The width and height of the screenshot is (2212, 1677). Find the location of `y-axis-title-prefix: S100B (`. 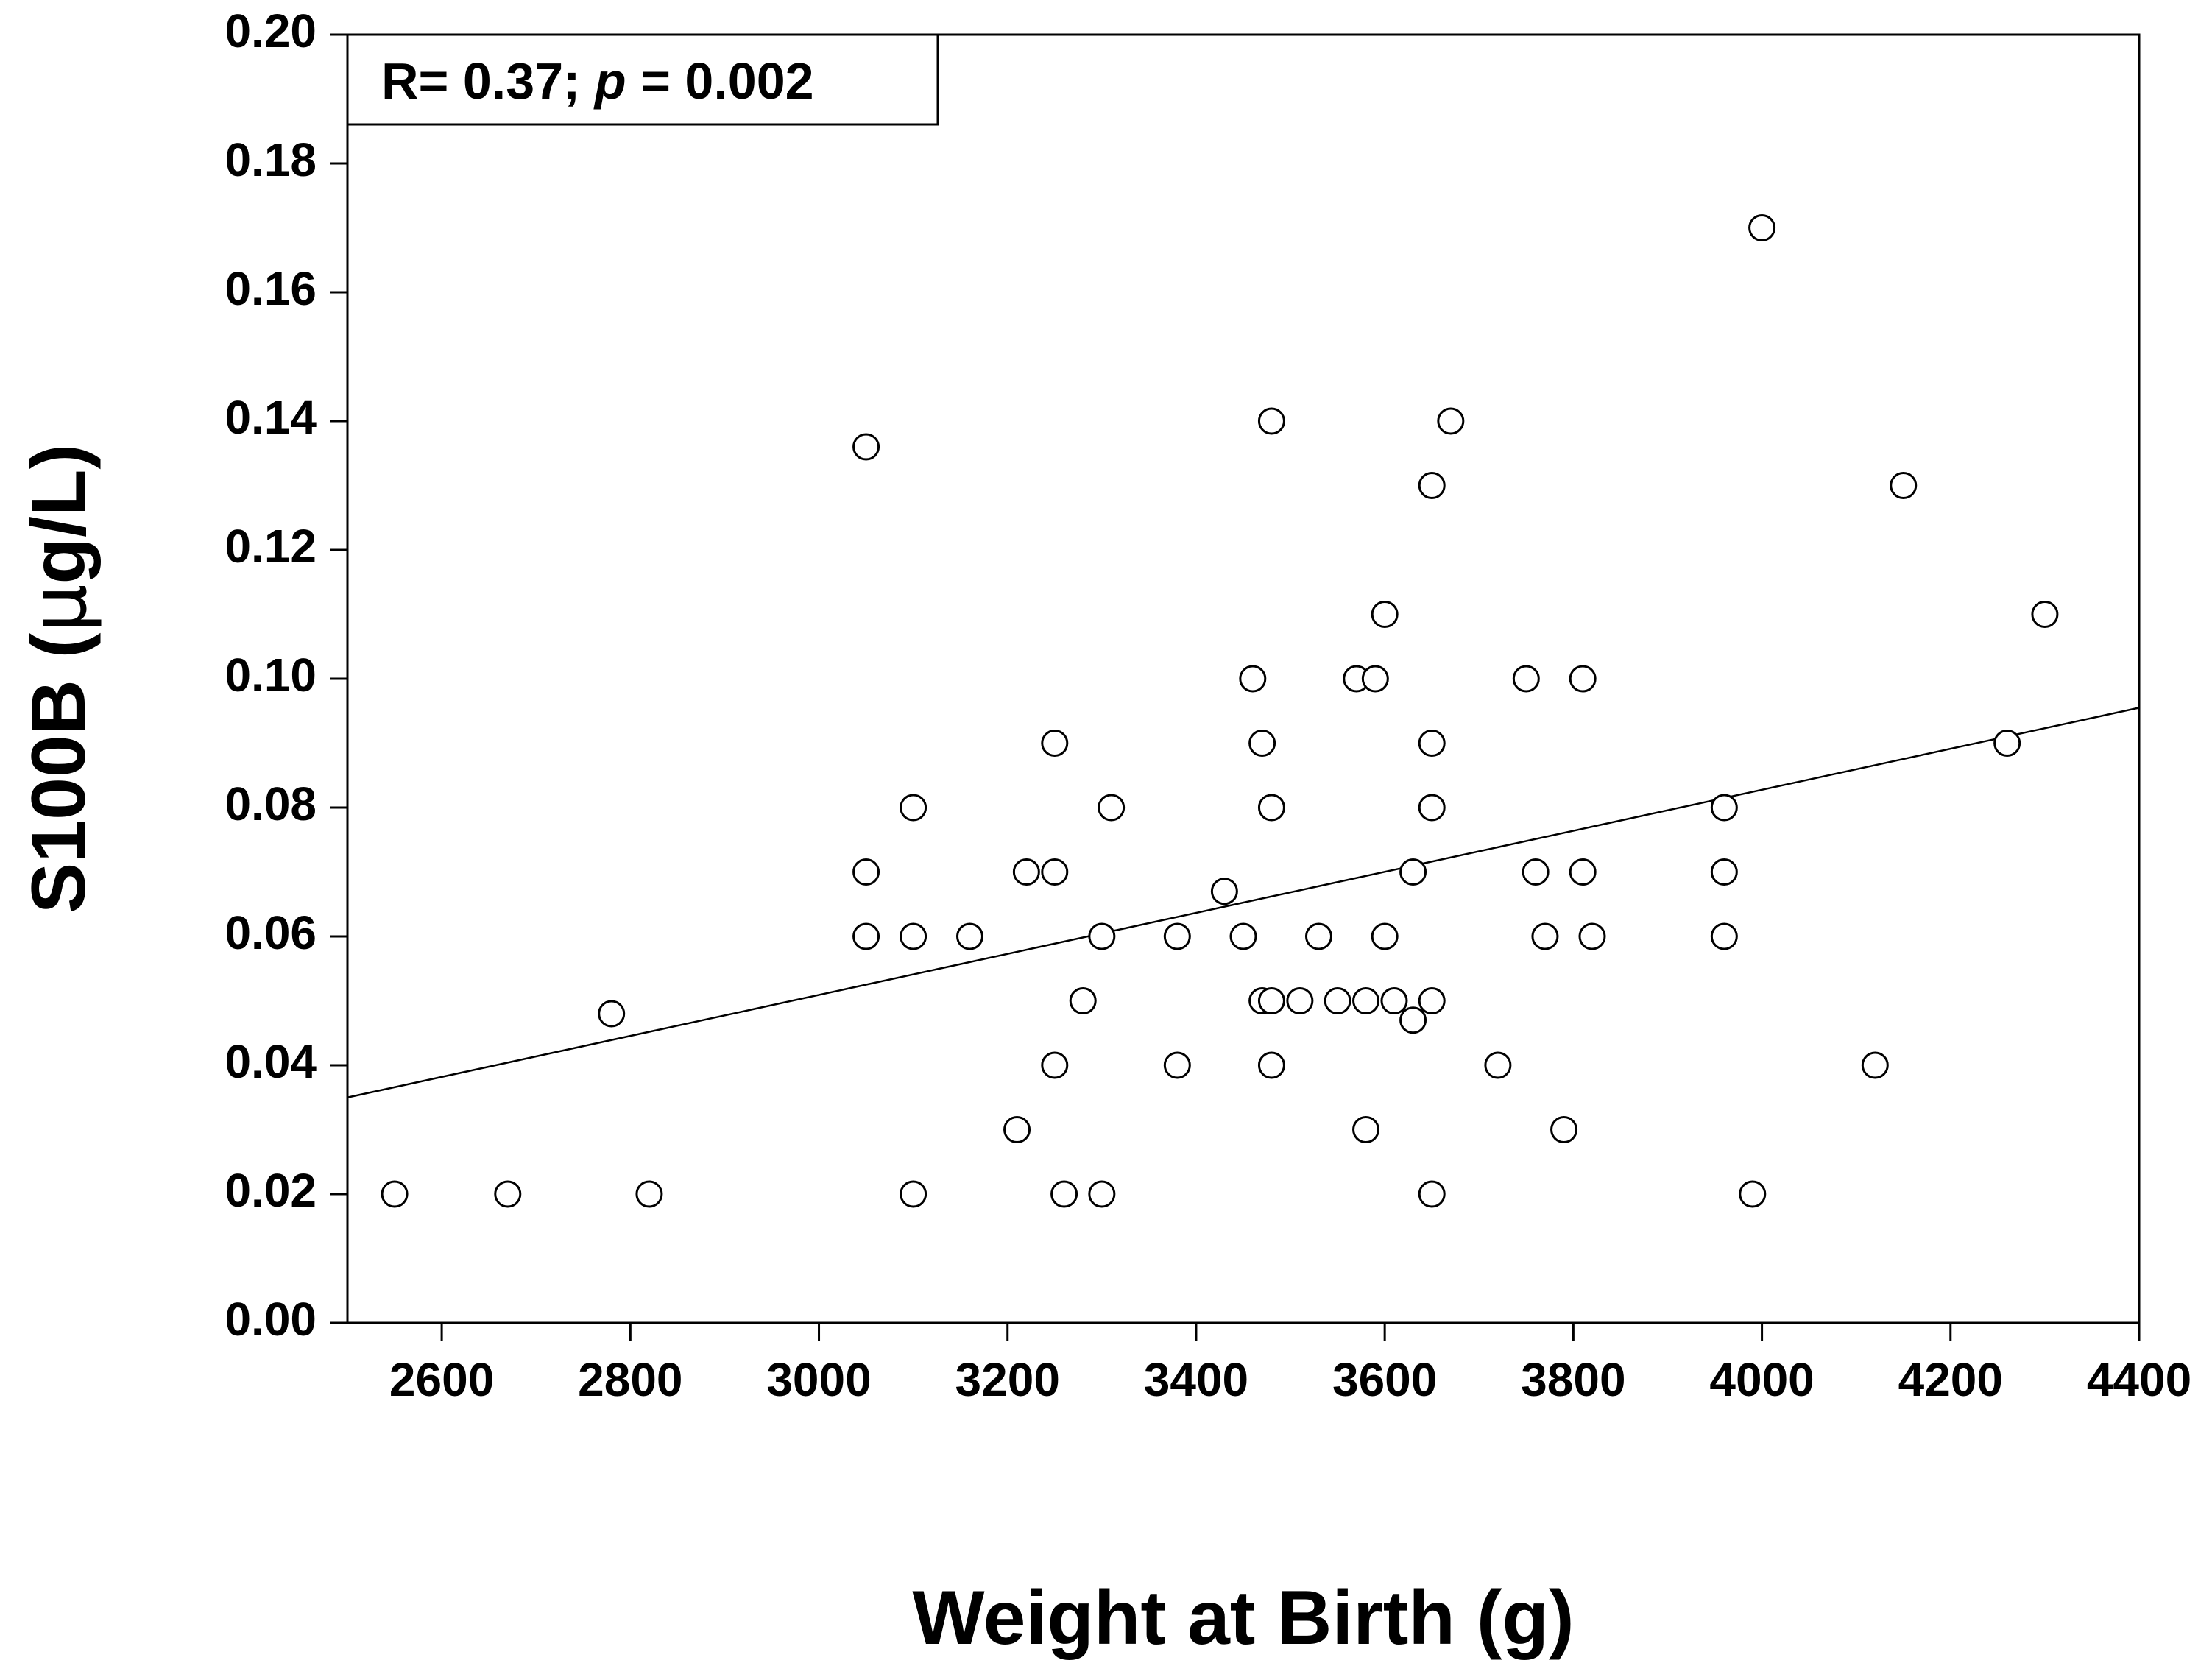

y-axis-title-prefix: S100B ( is located at coordinates (59, 773).